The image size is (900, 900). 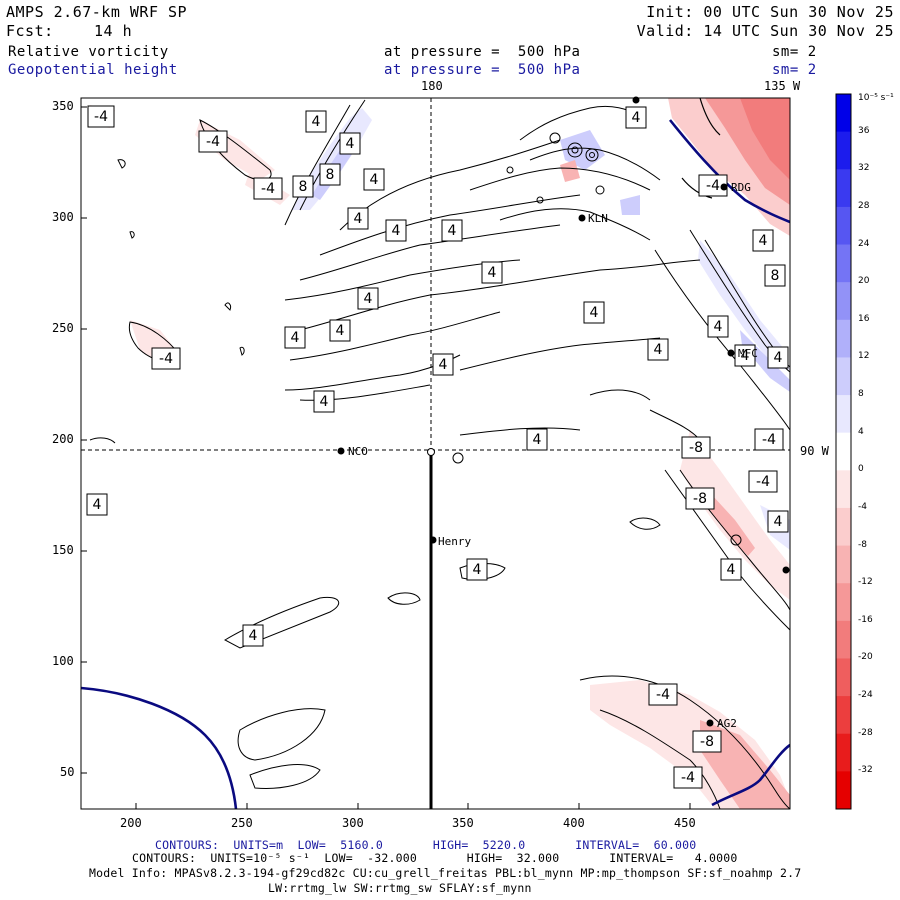 What do you see at coordinates (582, 218) in the screenshot?
I see `station-dot-kln` at bounding box center [582, 218].